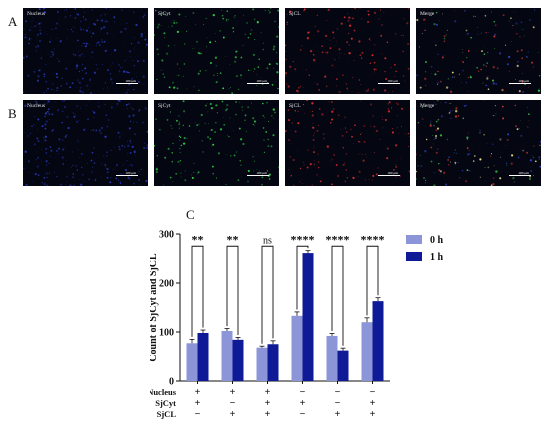 This screenshot has width=550, height=425. Describe the element at coordinates (297, 348) in the screenshot. I see `bar-0h` at that location.